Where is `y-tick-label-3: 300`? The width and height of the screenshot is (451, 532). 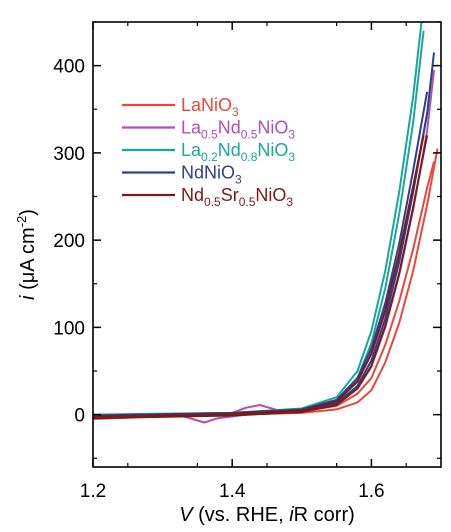
y-tick-label-3: 300 is located at coordinates (69, 154).